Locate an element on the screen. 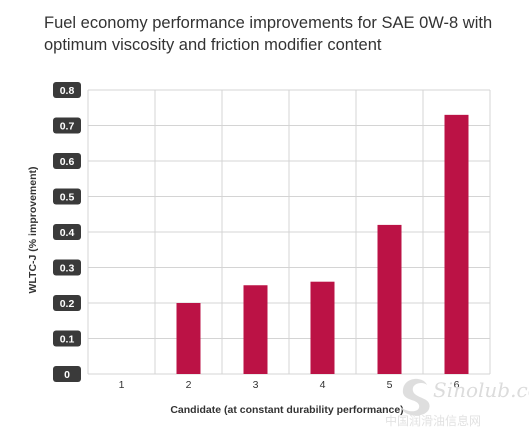 Image resolution: width=529 pixels, height=430 pixels. y-tick-label: 0.6 is located at coordinates (67, 162).